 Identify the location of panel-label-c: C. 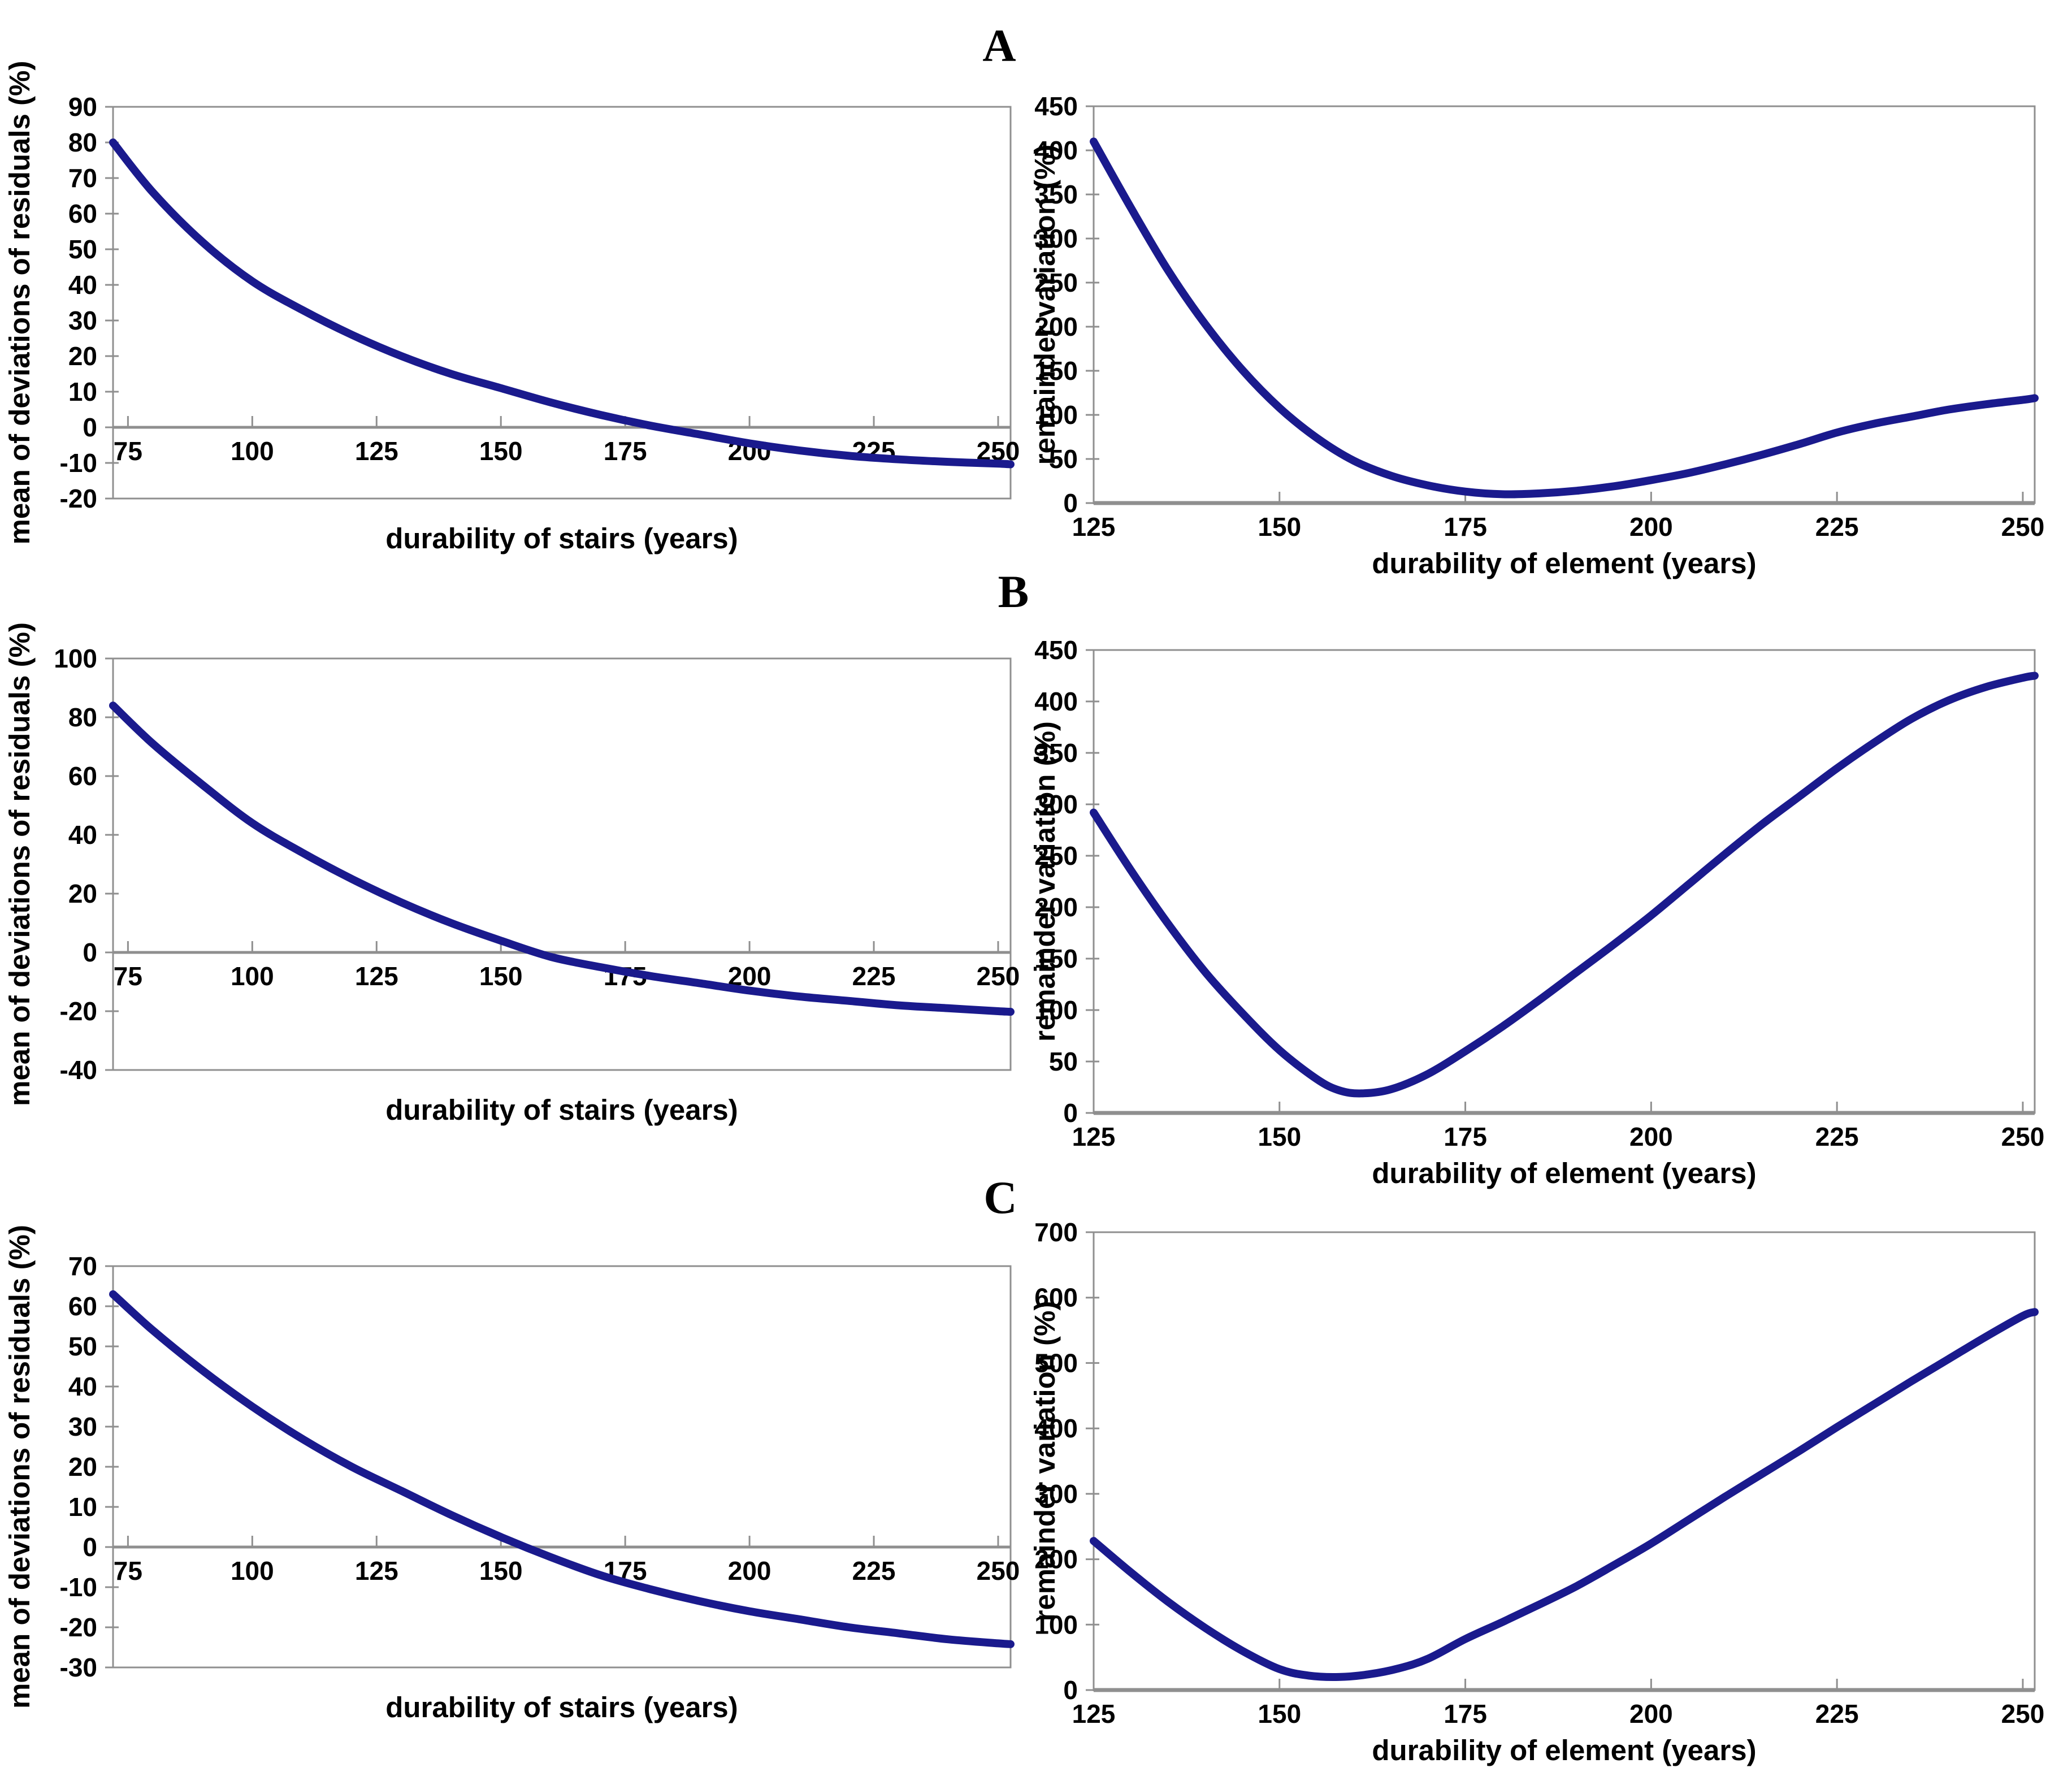
(1000, 1197).